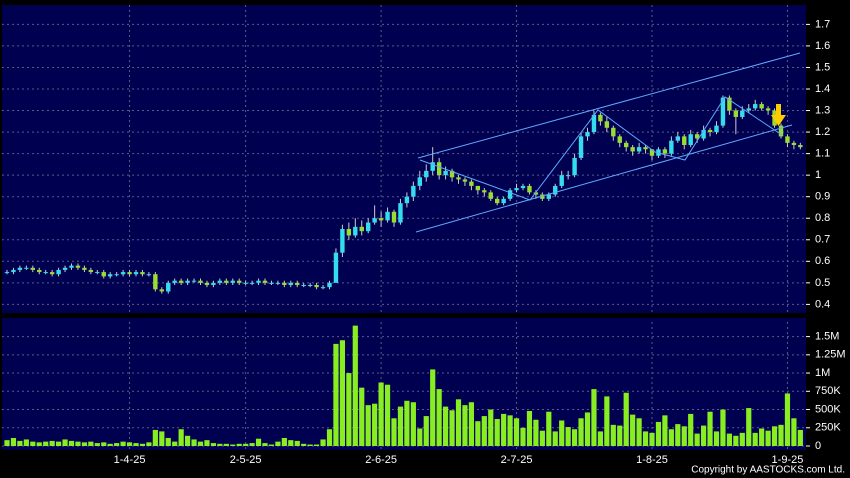  I want to click on arrow, so click(778, 115).